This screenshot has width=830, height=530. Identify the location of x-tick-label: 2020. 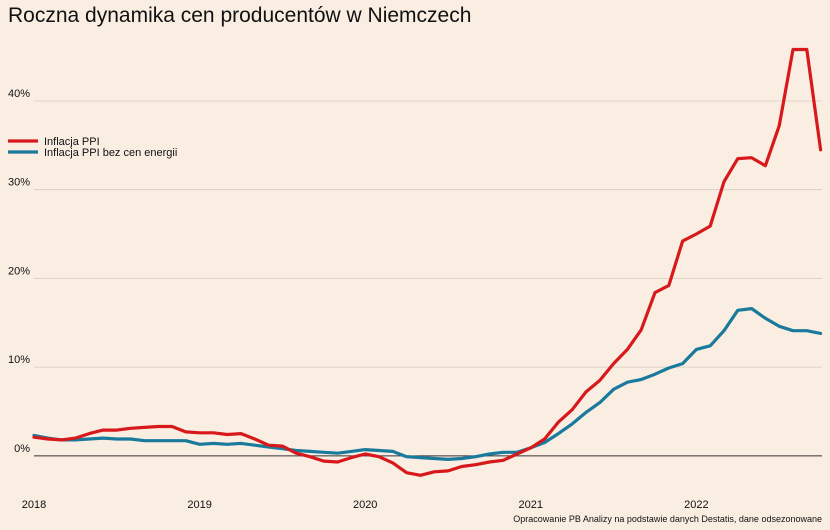
(365, 505).